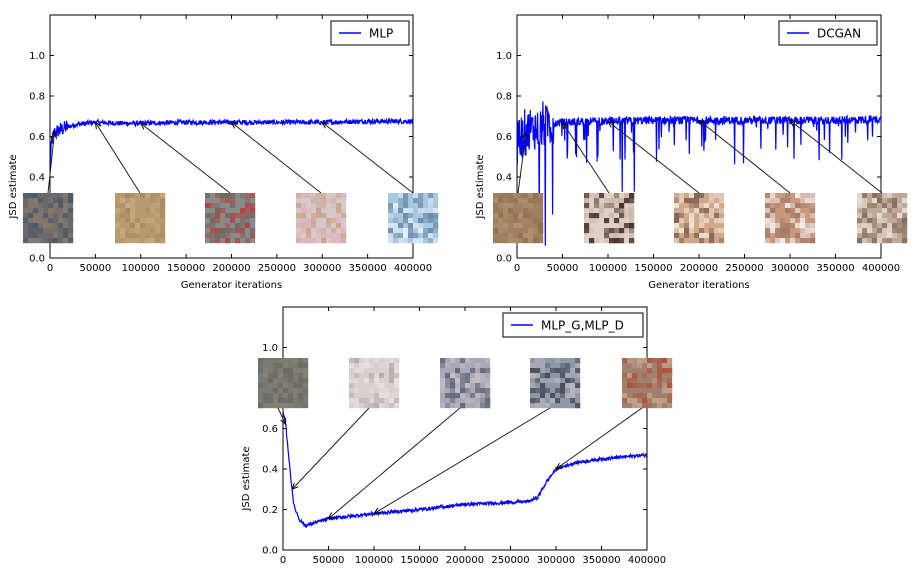  Describe the element at coordinates (556, 560) in the screenshot. I see `x-tick-label: 300000` at that location.